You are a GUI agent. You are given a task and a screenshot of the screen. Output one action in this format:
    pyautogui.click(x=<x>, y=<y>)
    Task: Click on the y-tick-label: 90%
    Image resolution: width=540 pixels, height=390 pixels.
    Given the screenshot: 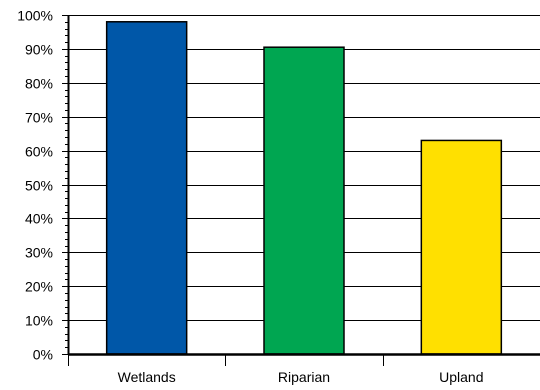 What is the action you would take?
    pyautogui.click(x=39, y=50)
    